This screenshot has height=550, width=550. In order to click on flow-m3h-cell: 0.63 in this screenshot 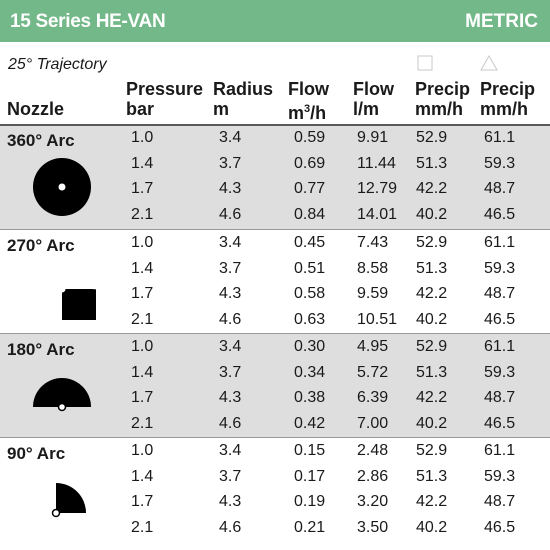, I will do `click(310, 319)`.